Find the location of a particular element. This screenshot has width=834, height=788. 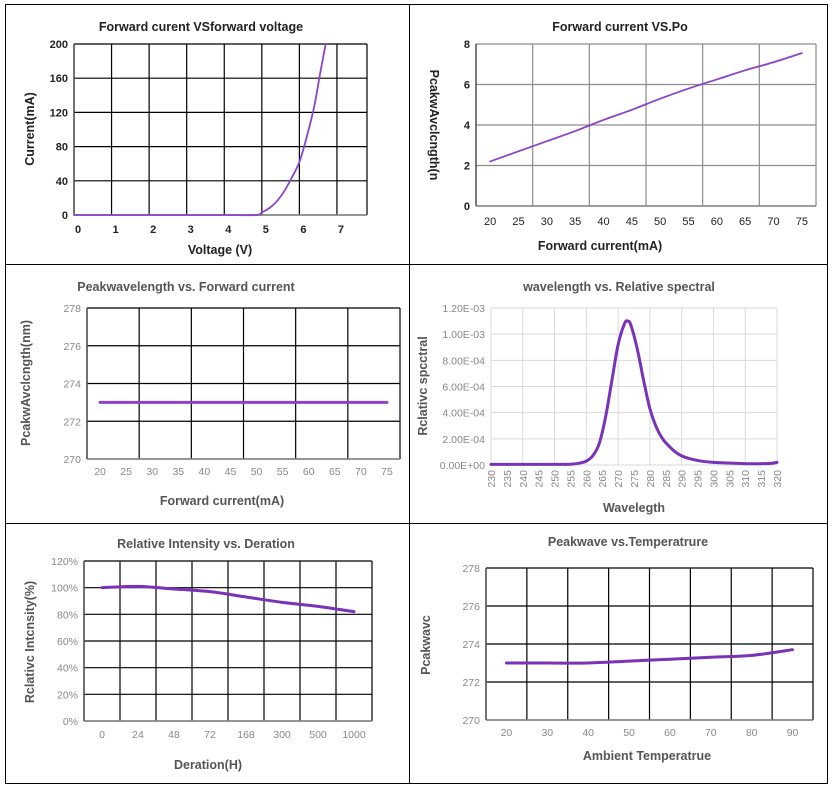

x-tick-label: 168 is located at coordinates (246, 735).